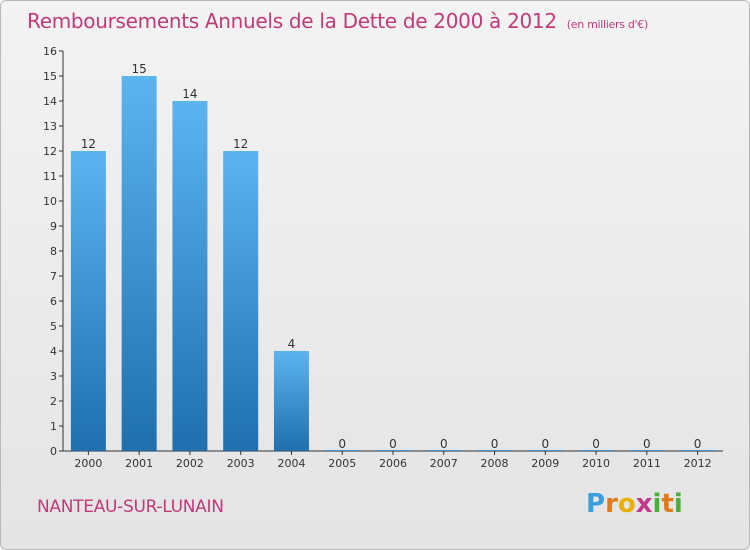 This screenshot has width=750, height=550. Describe the element at coordinates (291, 401) in the screenshot. I see `bar-2004` at that location.